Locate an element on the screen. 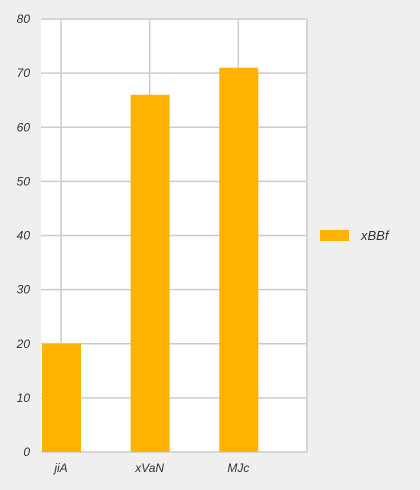 The image size is (420, 490). y-tick-label: 40 is located at coordinates (24, 236).